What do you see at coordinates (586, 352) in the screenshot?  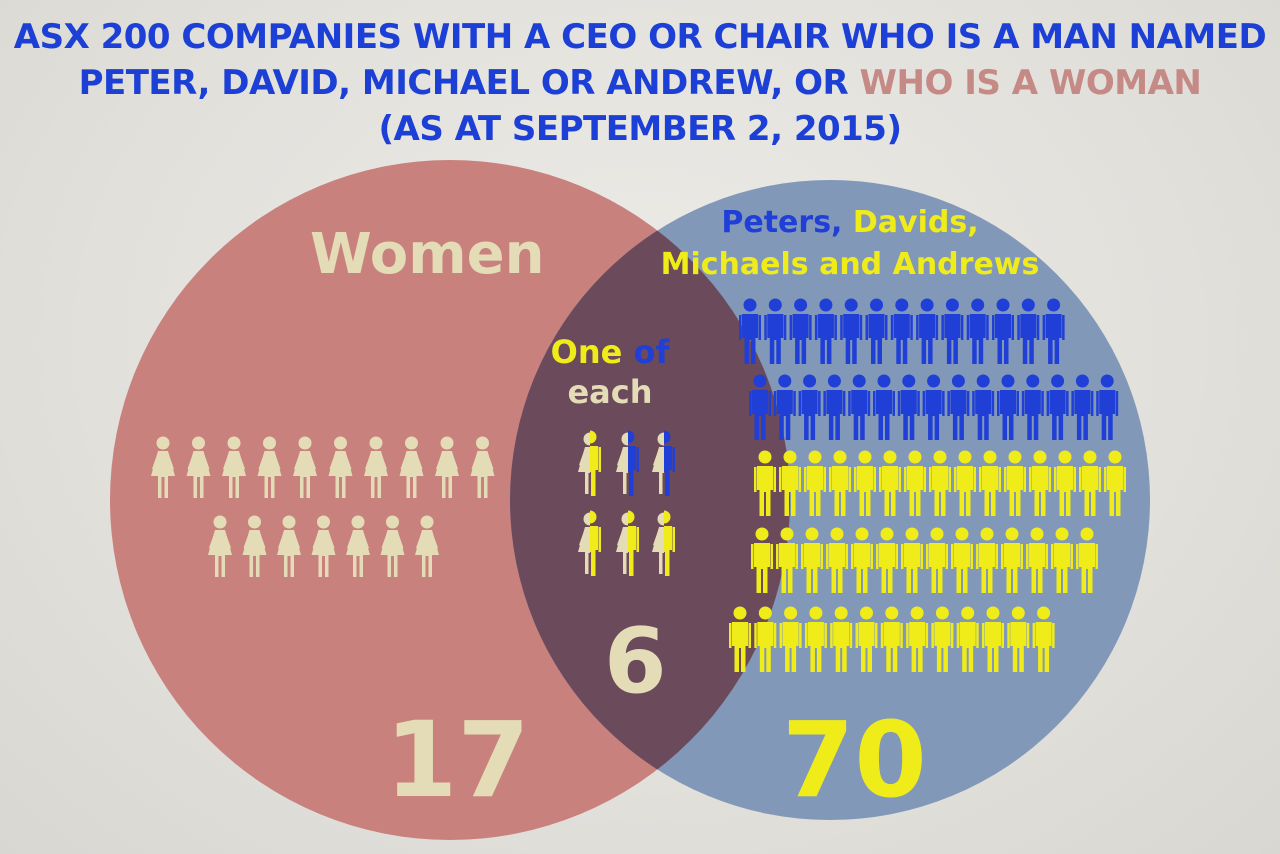 I see `overlap-label-part-1: One` at bounding box center [586, 352].